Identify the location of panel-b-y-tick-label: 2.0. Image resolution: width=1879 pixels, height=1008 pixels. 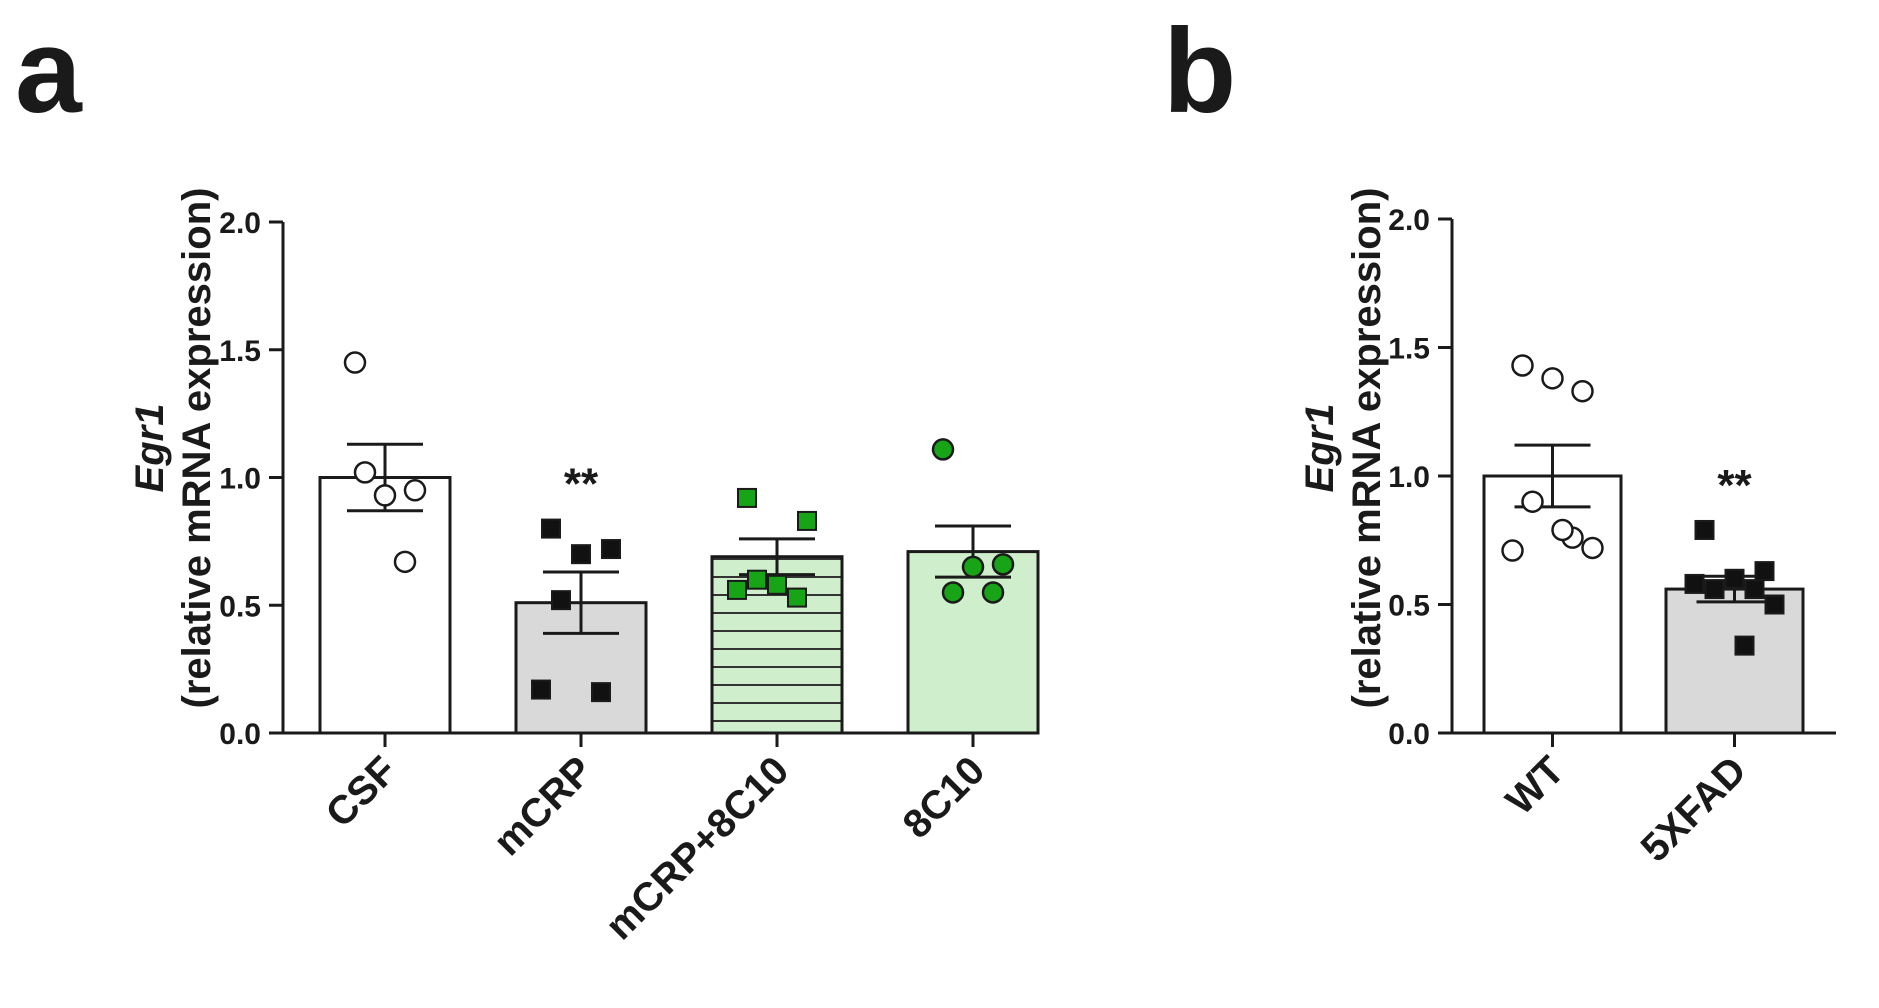
(1409, 220).